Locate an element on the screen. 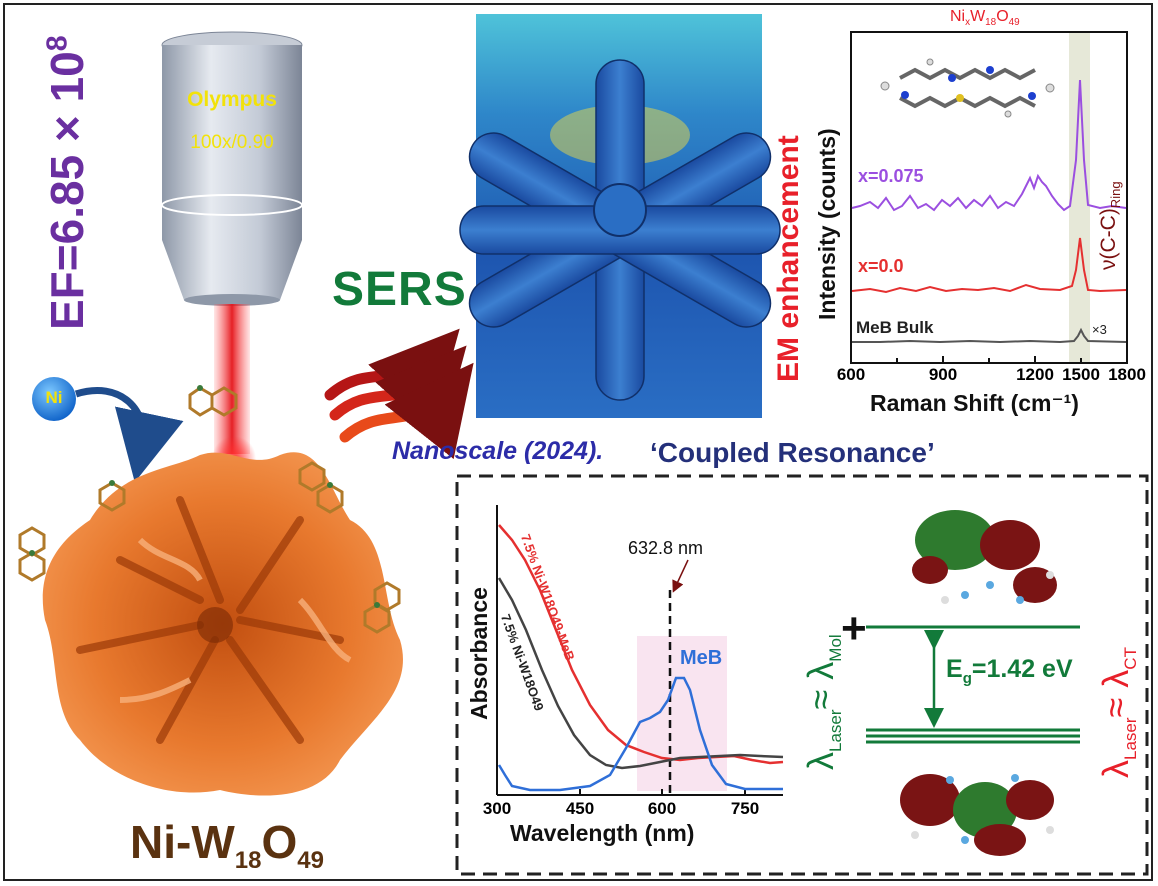 The height and width of the screenshot is (886, 1158). absorbance-xlabel: Wavelength (nm) is located at coordinates (602, 833).